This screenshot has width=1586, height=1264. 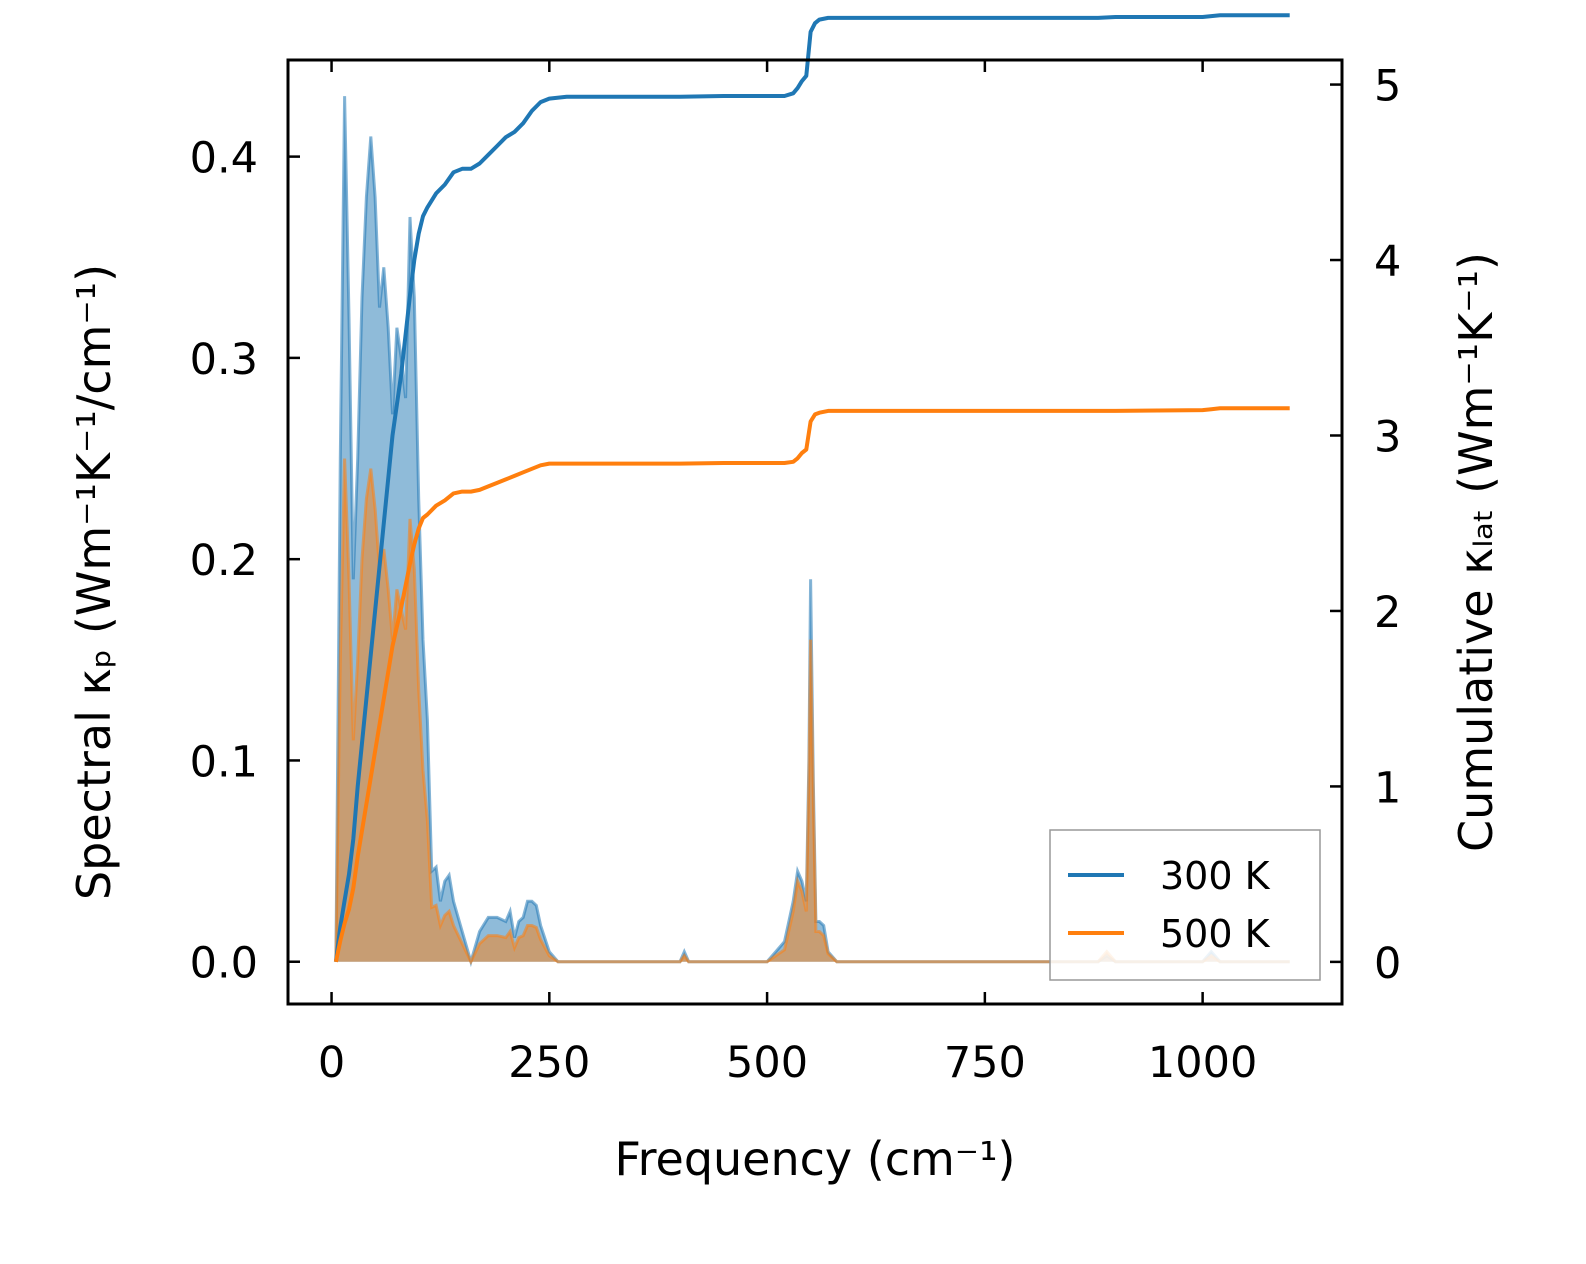 What do you see at coordinates (1387, 437) in the screenshot?
I see `y-right-tick-label: 3` at bounding box center [1387, 437].